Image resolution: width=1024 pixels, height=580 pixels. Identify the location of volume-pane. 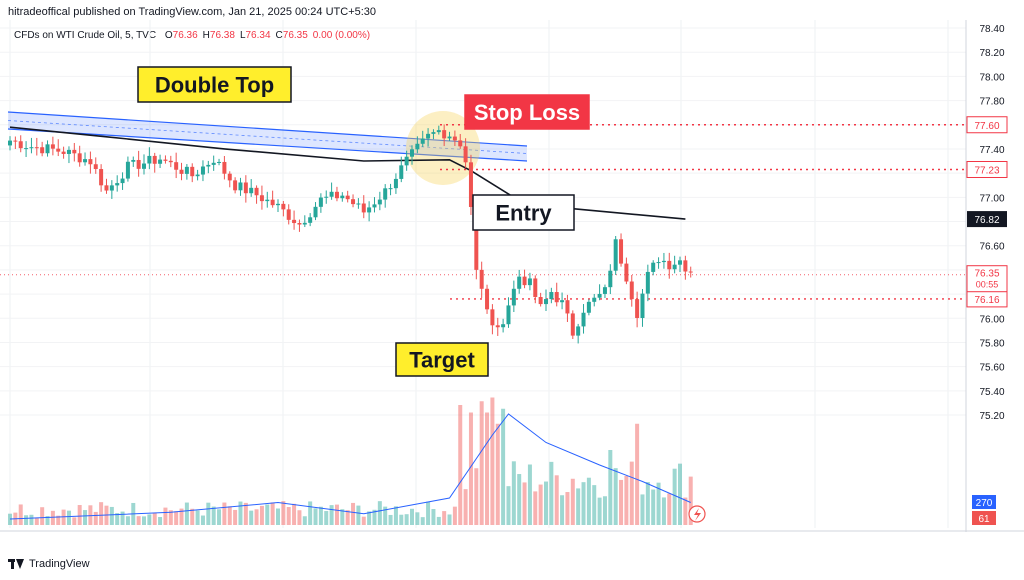
(350, 461).